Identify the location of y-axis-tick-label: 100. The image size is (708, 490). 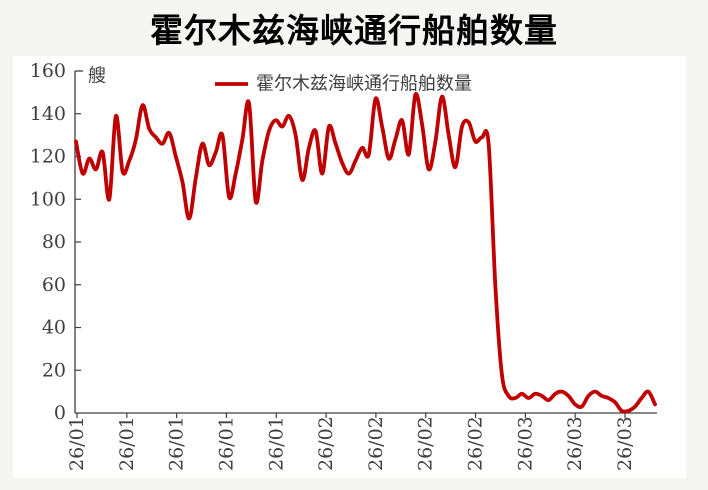
(48, 199).